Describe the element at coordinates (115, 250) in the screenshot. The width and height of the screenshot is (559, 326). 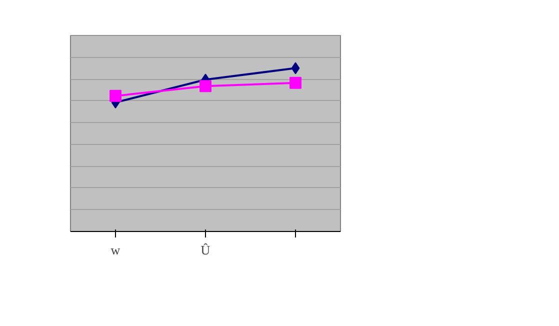
I see `x-tick-label: w` at that location.